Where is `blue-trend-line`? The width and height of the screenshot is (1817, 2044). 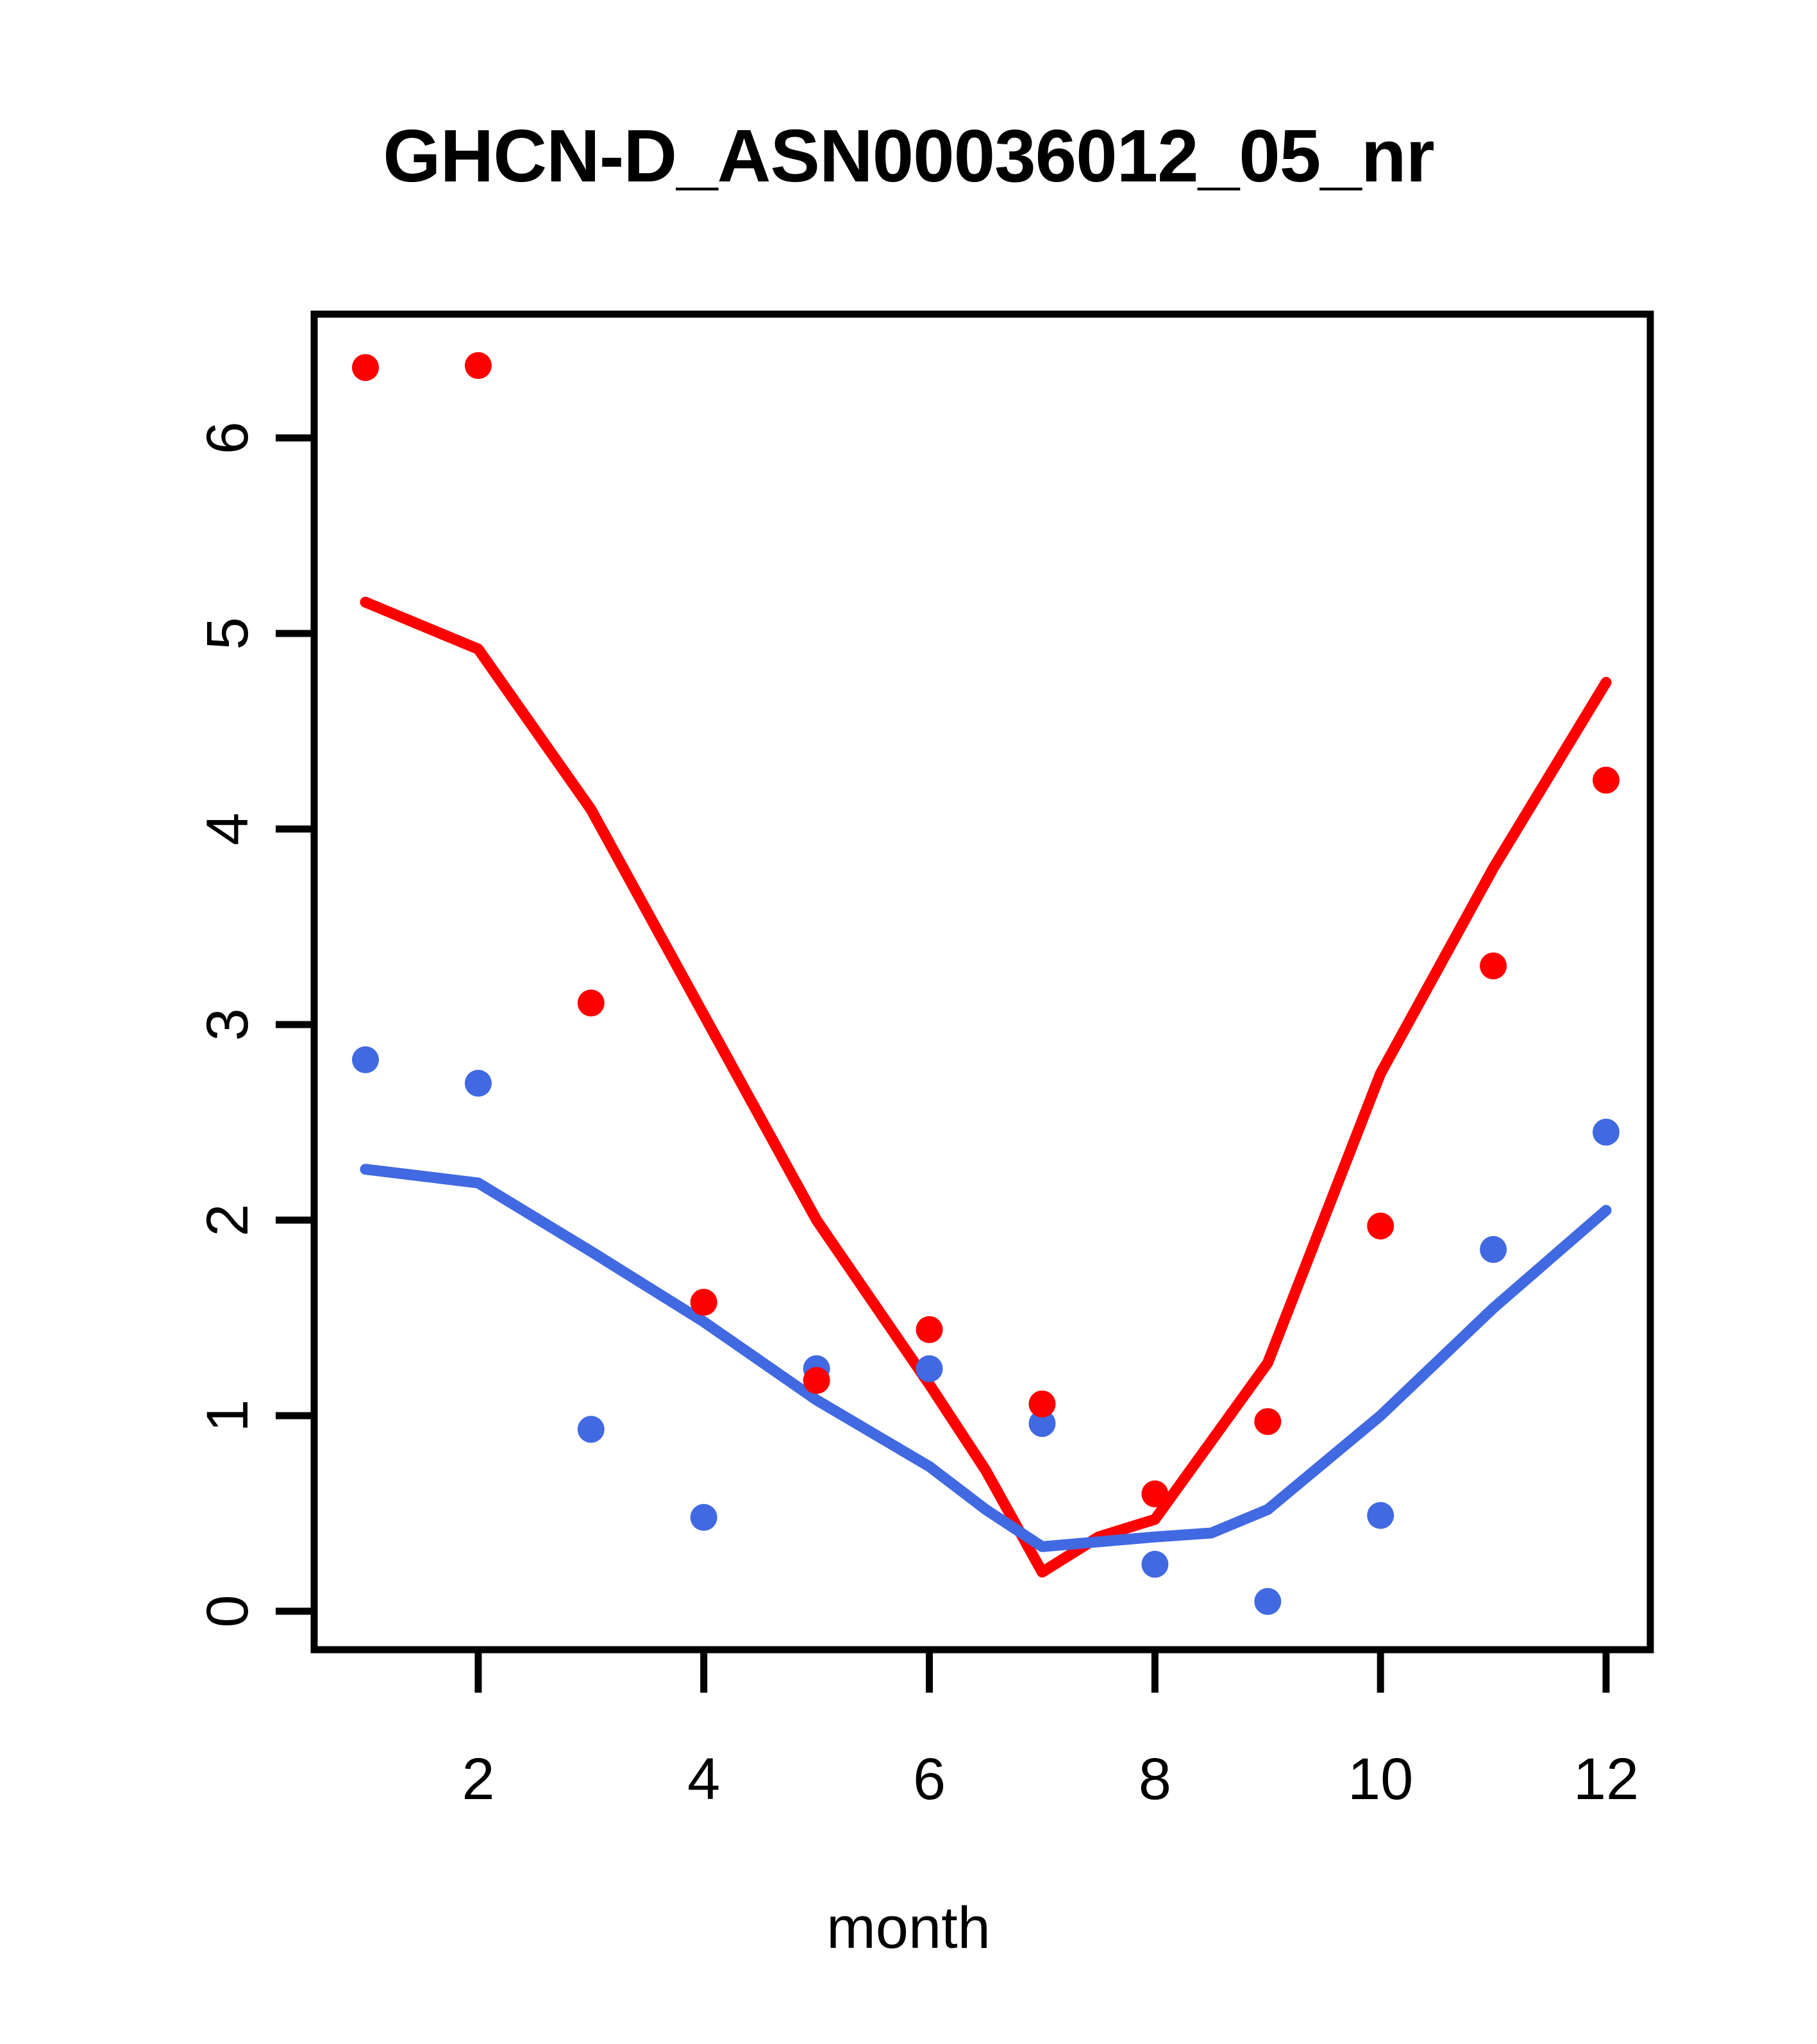 blue-trend-line is located at coordinates (986, 1358).